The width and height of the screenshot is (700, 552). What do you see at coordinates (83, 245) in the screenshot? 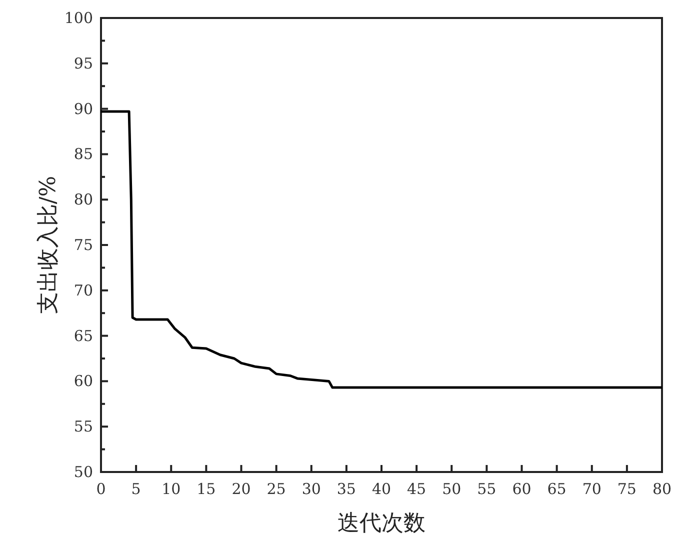
I see `y-tick-label: 75` at bounding box center [83, 245].